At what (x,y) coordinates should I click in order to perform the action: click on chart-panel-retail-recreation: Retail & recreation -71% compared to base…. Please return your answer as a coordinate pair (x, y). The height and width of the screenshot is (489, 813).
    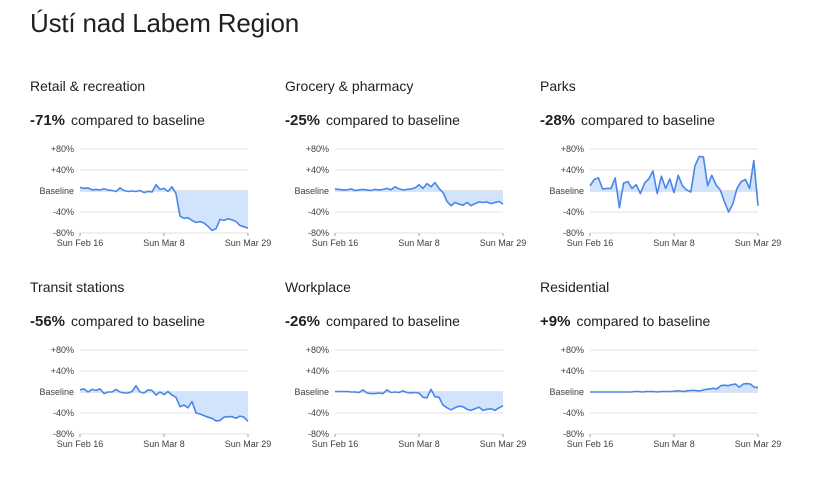
    Looking at the image, I should click on (155, 177).